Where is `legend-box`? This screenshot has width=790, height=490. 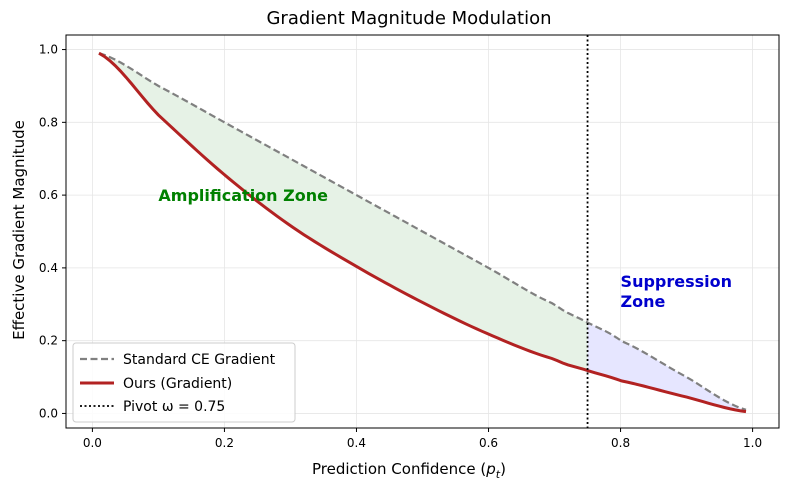
legend-box is located at coordinates (184, 382).